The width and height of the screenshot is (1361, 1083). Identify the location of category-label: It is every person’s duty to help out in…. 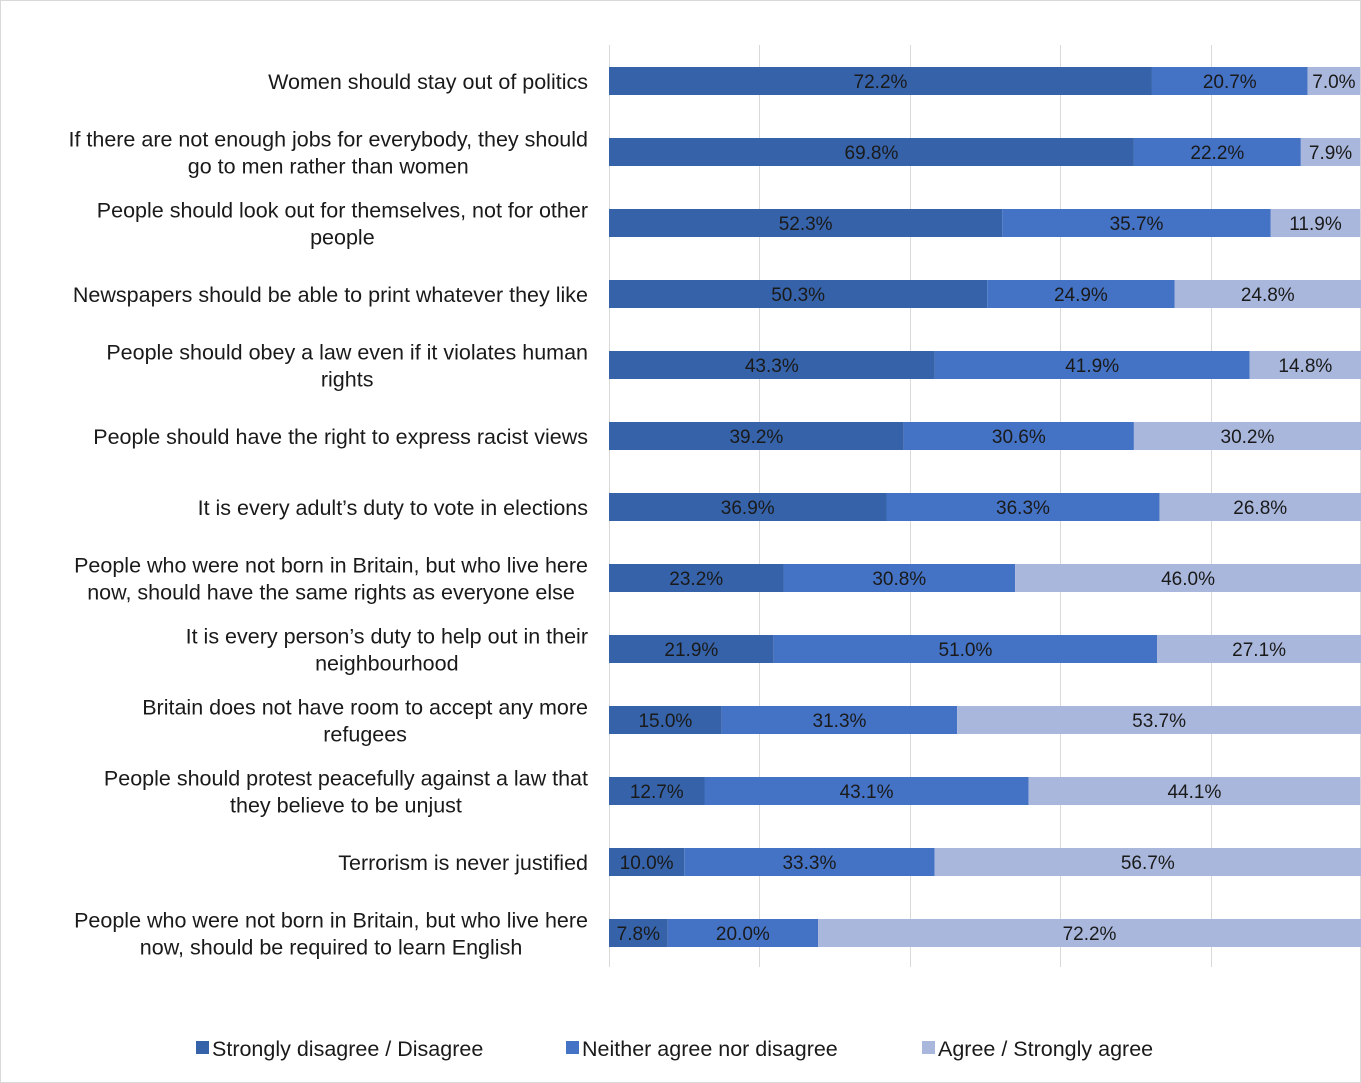
(387, 650).